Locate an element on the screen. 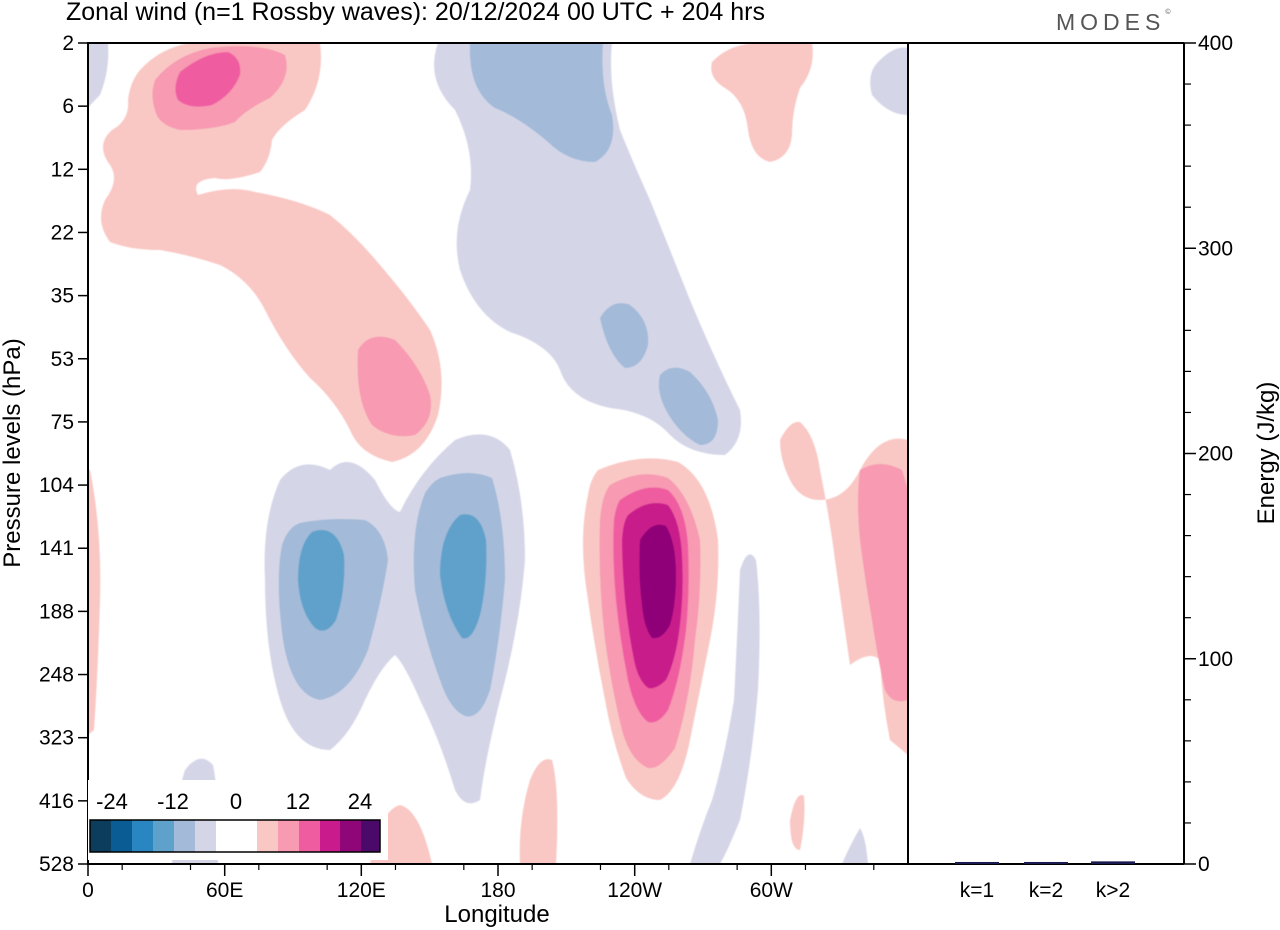 The width and height of the screenshot is (1280, 930). y-tick-label: 6 is located at coordinates (68, 106).